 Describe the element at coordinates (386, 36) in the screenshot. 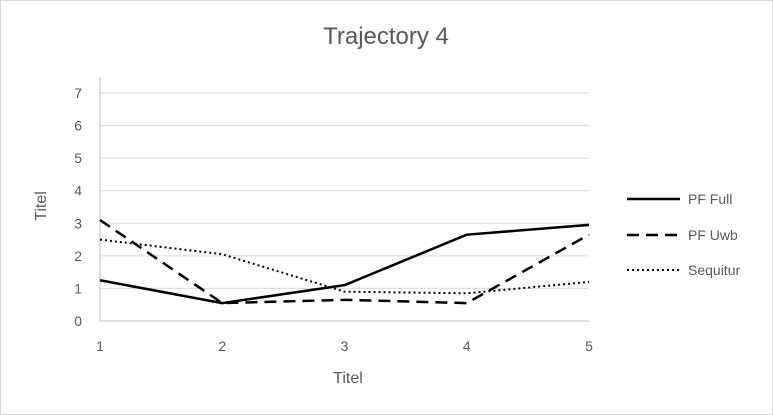

I see `chart-title: Trajectory 4` at that location.